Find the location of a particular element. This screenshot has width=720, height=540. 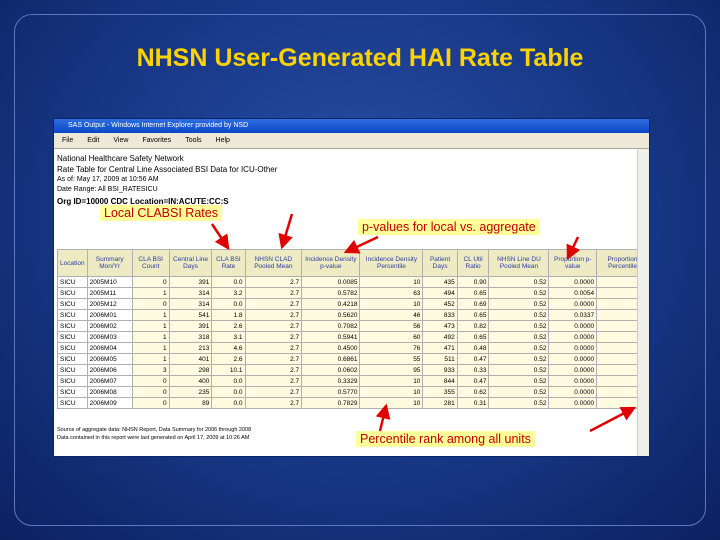

menu-bar: File Edit View Favorites Tools Help is located at coordinates (351, 141).